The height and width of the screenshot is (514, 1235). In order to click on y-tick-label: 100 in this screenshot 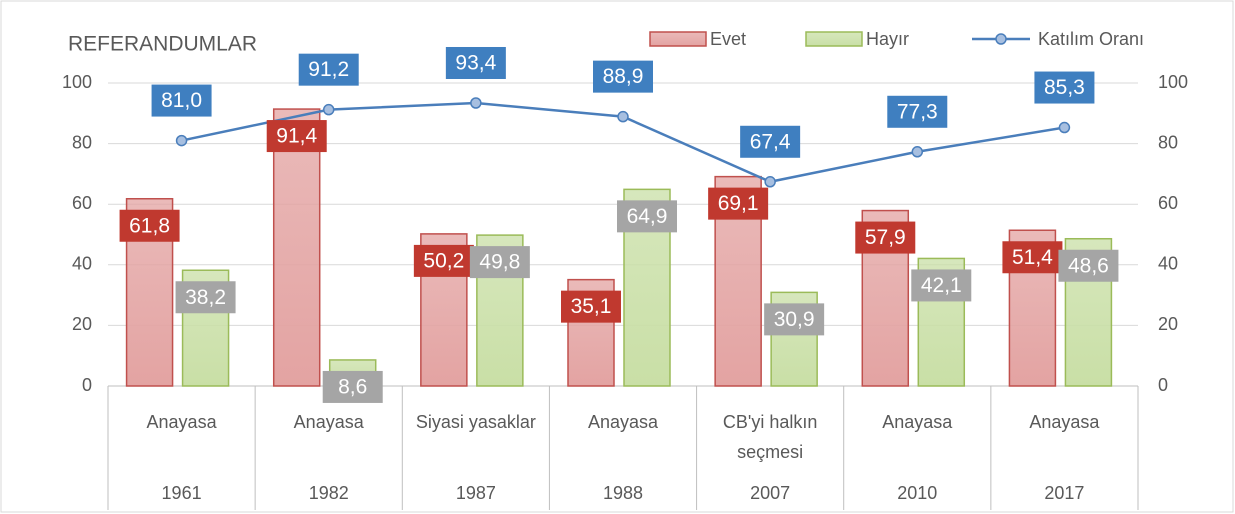, I will do `click(77, 82)`.